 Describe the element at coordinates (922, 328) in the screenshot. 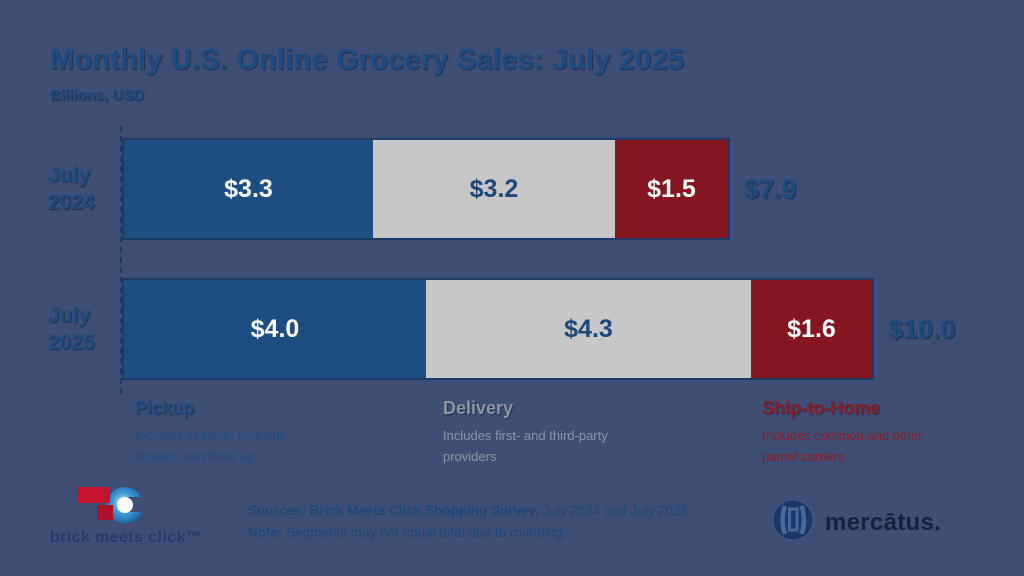

I see `total-value: $10.0` at that location.